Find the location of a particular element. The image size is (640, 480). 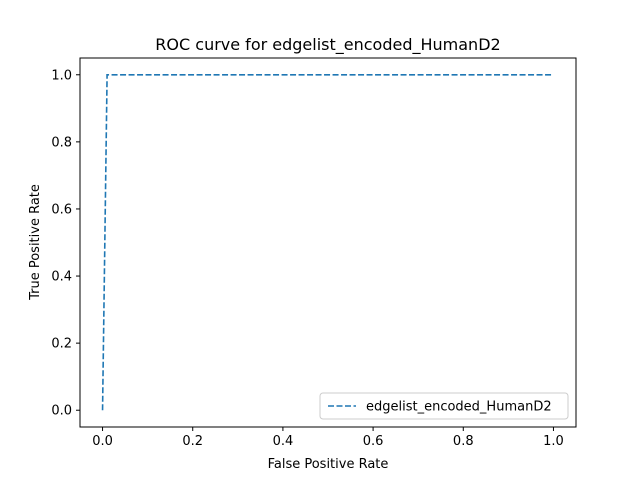

x-axis: 0.0 0.2 0.4 0.6 0.8 1.0 is located at coordinates (328, 438).